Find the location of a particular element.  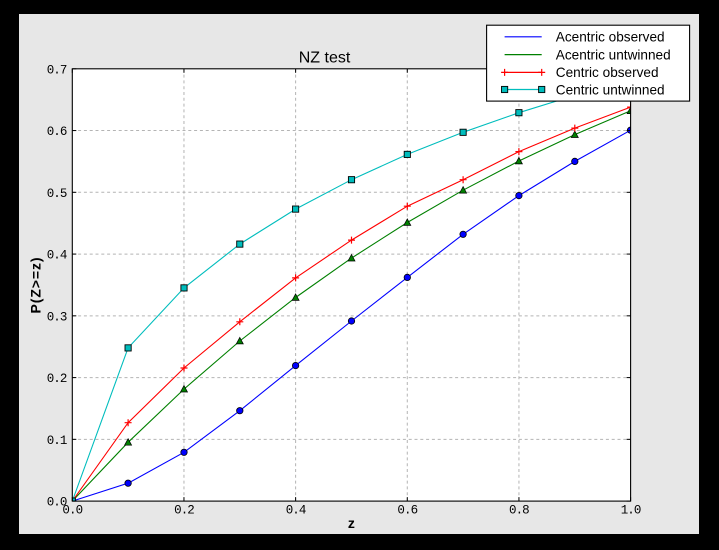

svg-text: 0.5 is located at coordinates (57, 194).